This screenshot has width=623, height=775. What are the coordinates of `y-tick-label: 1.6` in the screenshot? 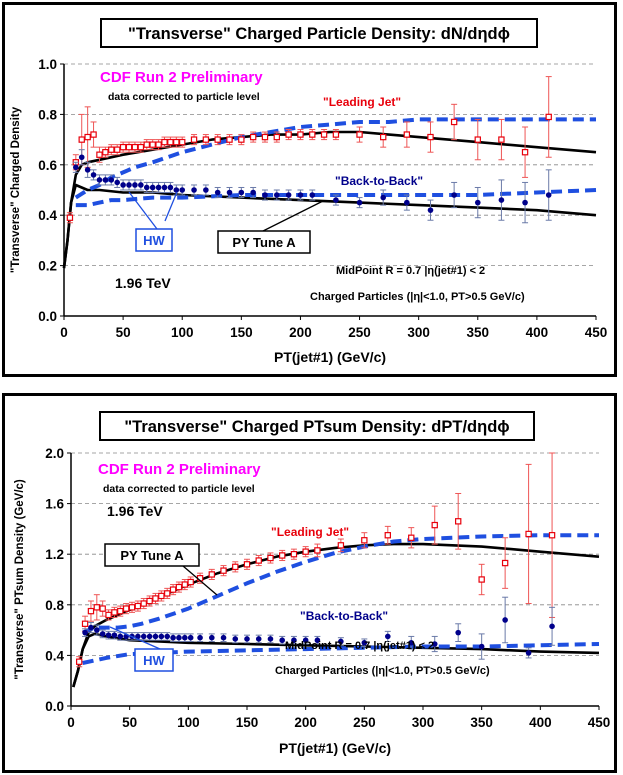 It's located at (54, 504).